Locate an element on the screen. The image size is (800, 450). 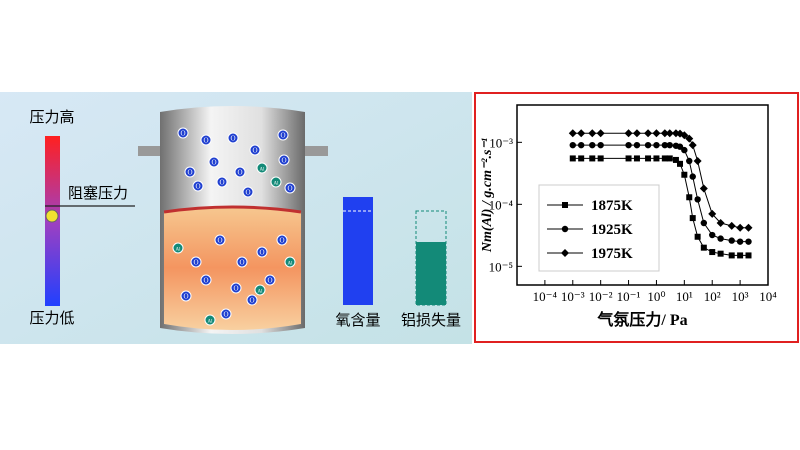
y-tick-label: 10⁻⁵ is located at coordinates (501, 266).